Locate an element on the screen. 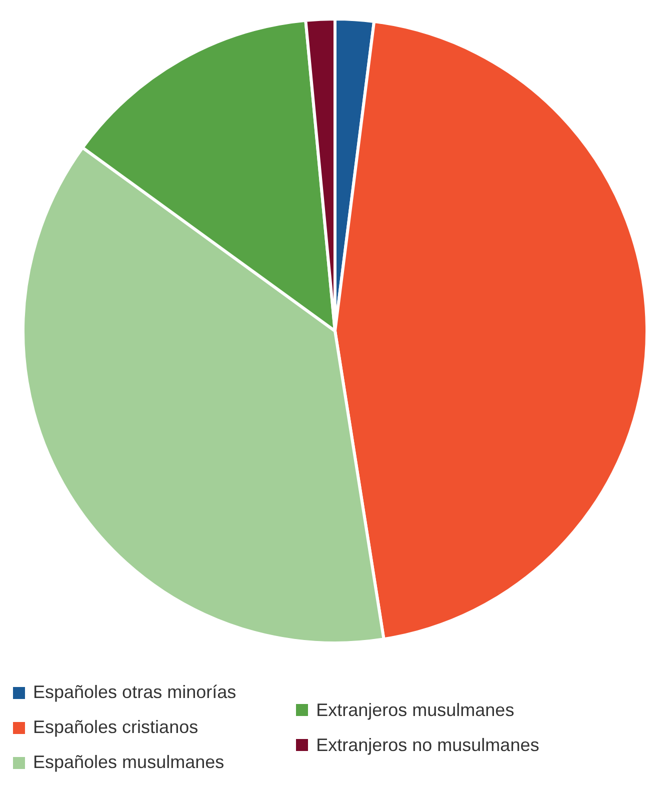 The width and height of the screenshot is (661, 789). legend-label: Extranjeros musulmanes is located at coordinates (415, 710).